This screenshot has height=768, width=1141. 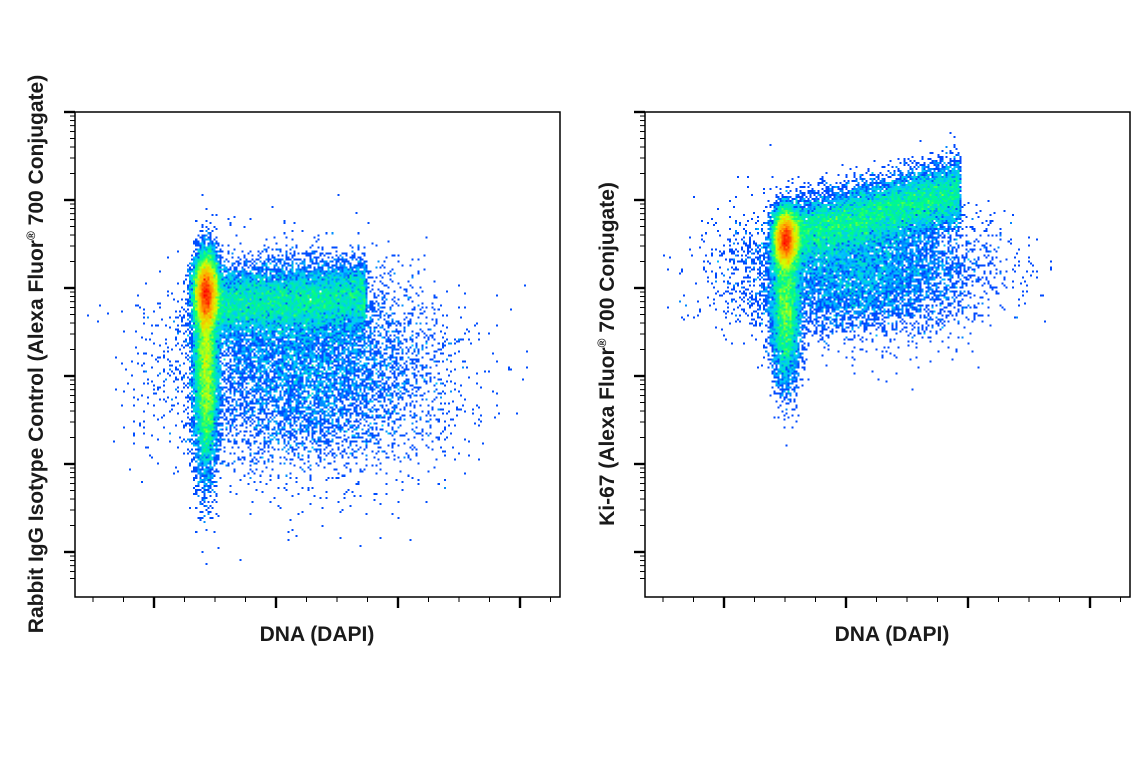 I want to click on right-y-axis-label: Ki-67 (Alexa Fluor® 700 Conjugate), so click(x=607, y=354).